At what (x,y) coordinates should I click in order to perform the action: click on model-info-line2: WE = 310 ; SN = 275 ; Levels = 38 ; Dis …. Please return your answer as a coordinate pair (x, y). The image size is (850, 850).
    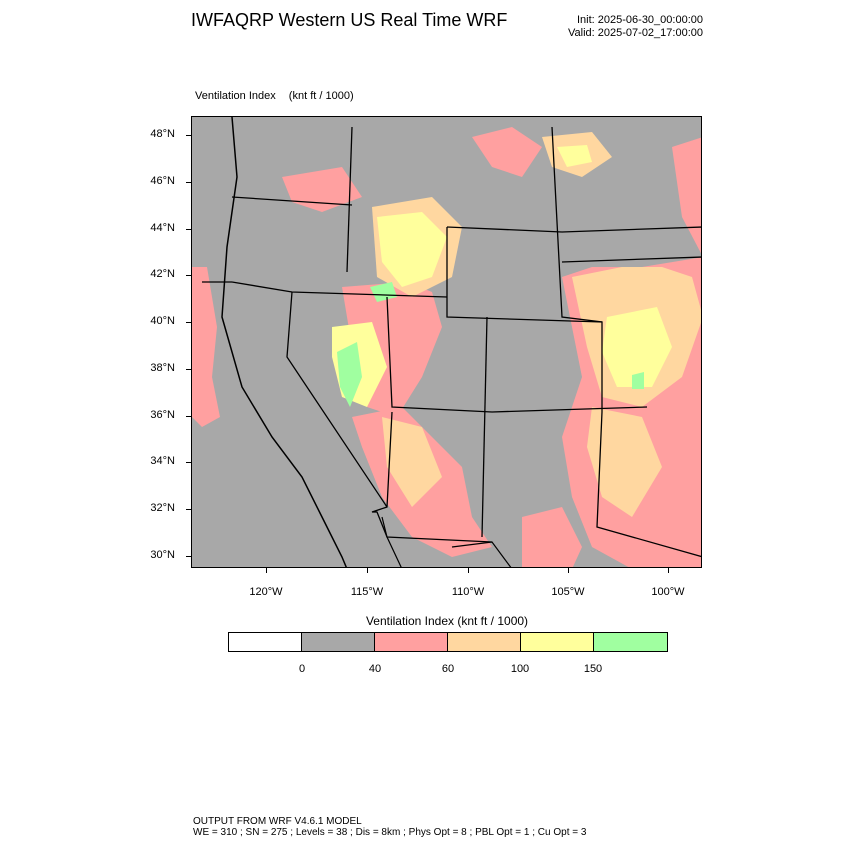
    Looking at the image, I should click on (390, 832).